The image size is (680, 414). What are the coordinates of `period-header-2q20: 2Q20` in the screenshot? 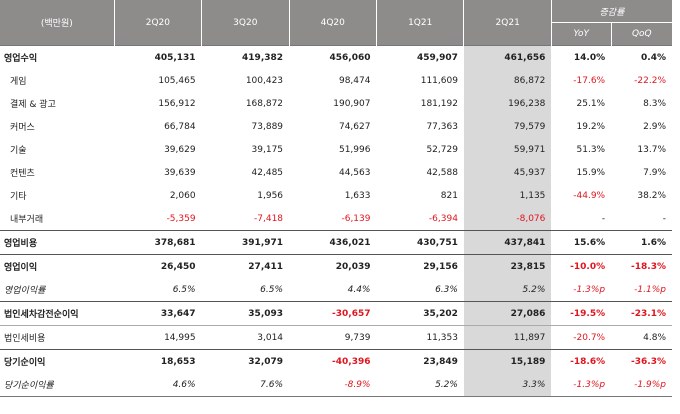 It's located at (158, 23).